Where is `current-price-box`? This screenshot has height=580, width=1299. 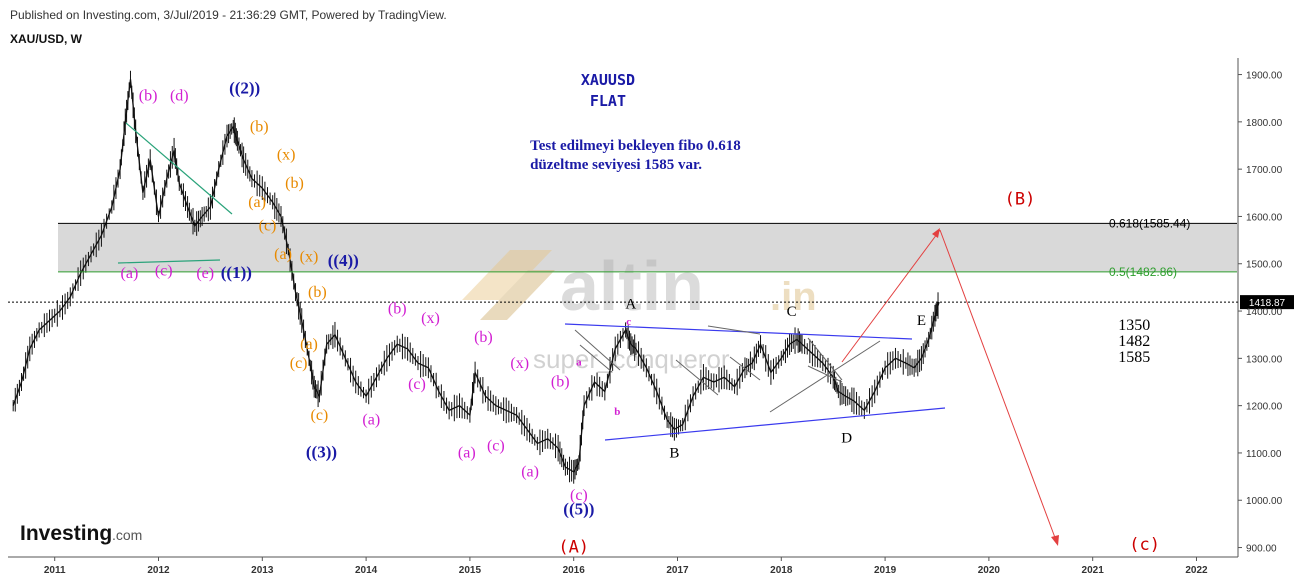 current-price-box is located at coordinates (1267, 302).